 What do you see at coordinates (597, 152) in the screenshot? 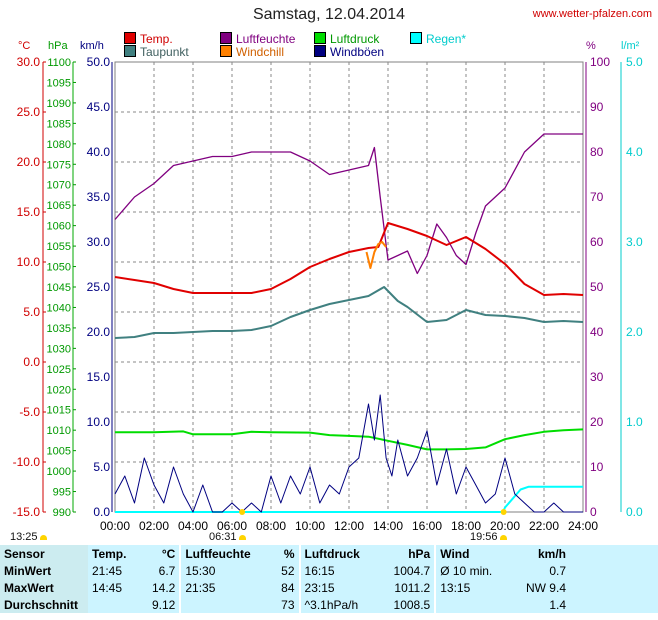
I see `humidity-tick-label: 80` at bounding box center [597, 152].